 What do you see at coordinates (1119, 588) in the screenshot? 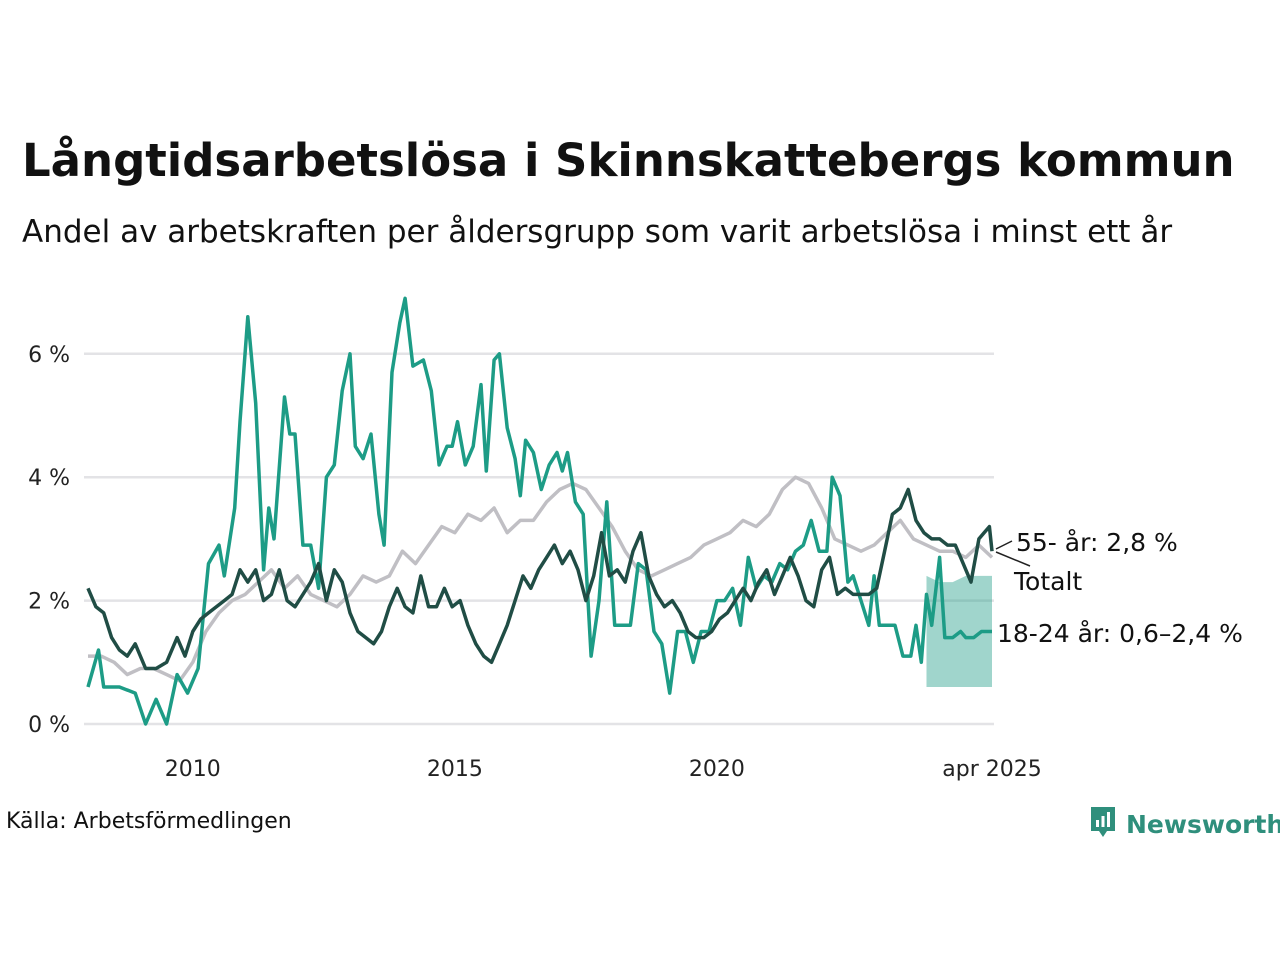
I see `end-labels-layer: 55- år: 2,8 % Totalt 18-24 år: 0,6–2,4 %` at bounding box center [1119, 588].